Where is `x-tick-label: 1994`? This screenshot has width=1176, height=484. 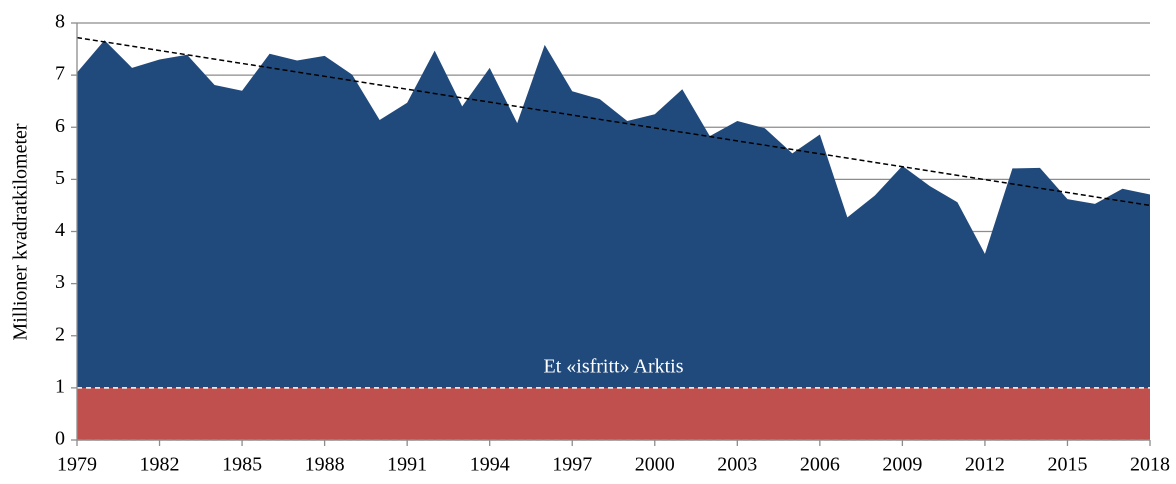
x-tick-label: 1994 is located at coordinates (490, 465).